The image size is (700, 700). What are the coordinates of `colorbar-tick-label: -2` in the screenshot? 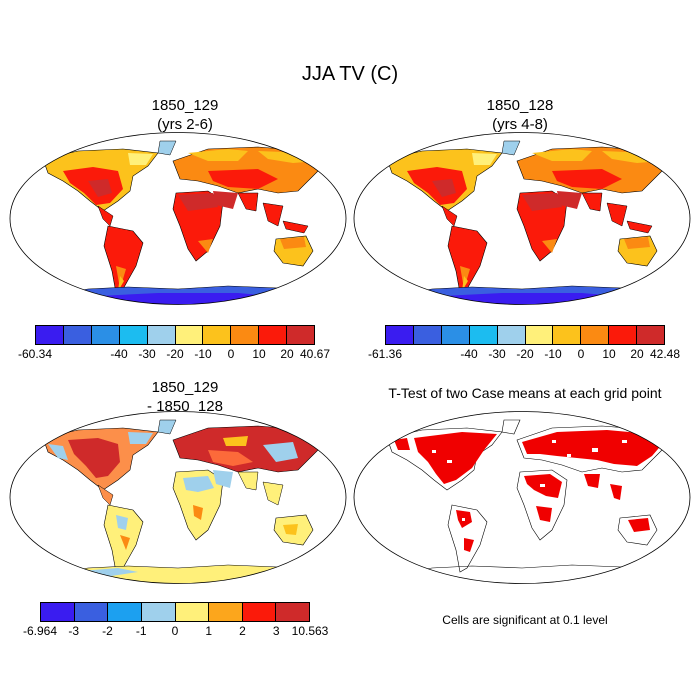 It's located at (107, 631).